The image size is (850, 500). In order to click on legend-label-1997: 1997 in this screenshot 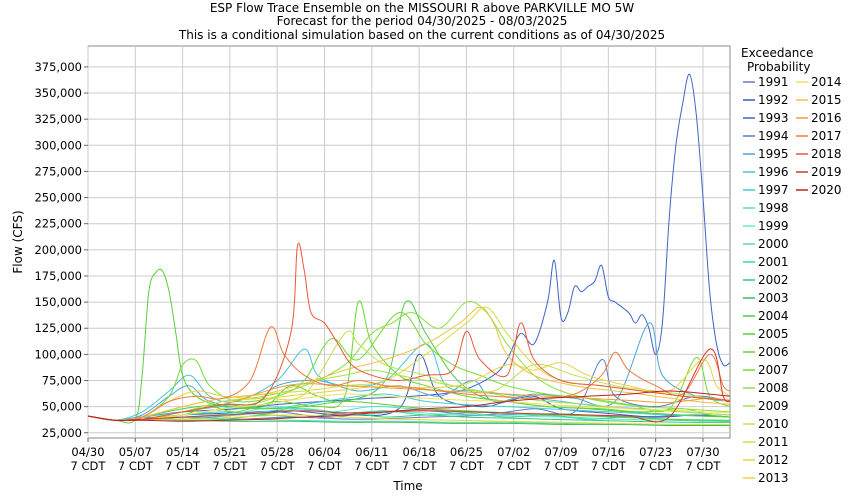, I will do `click(773, 190)`.